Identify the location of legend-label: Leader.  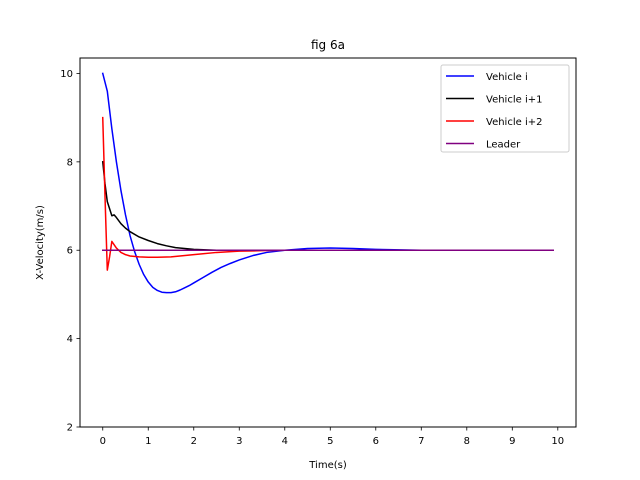
(503, 145).